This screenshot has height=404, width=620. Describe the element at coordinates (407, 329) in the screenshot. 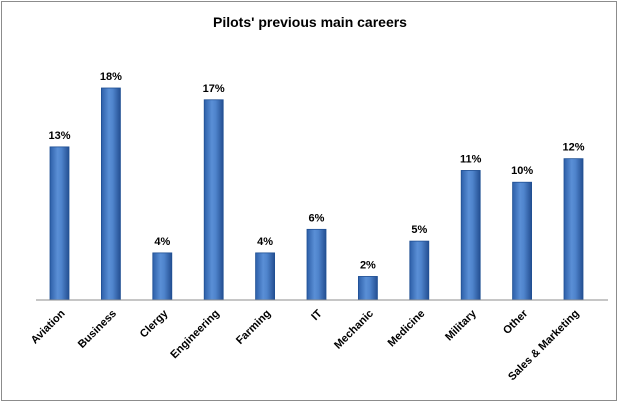

I see `category-label-medicine: Medicine` at that location.